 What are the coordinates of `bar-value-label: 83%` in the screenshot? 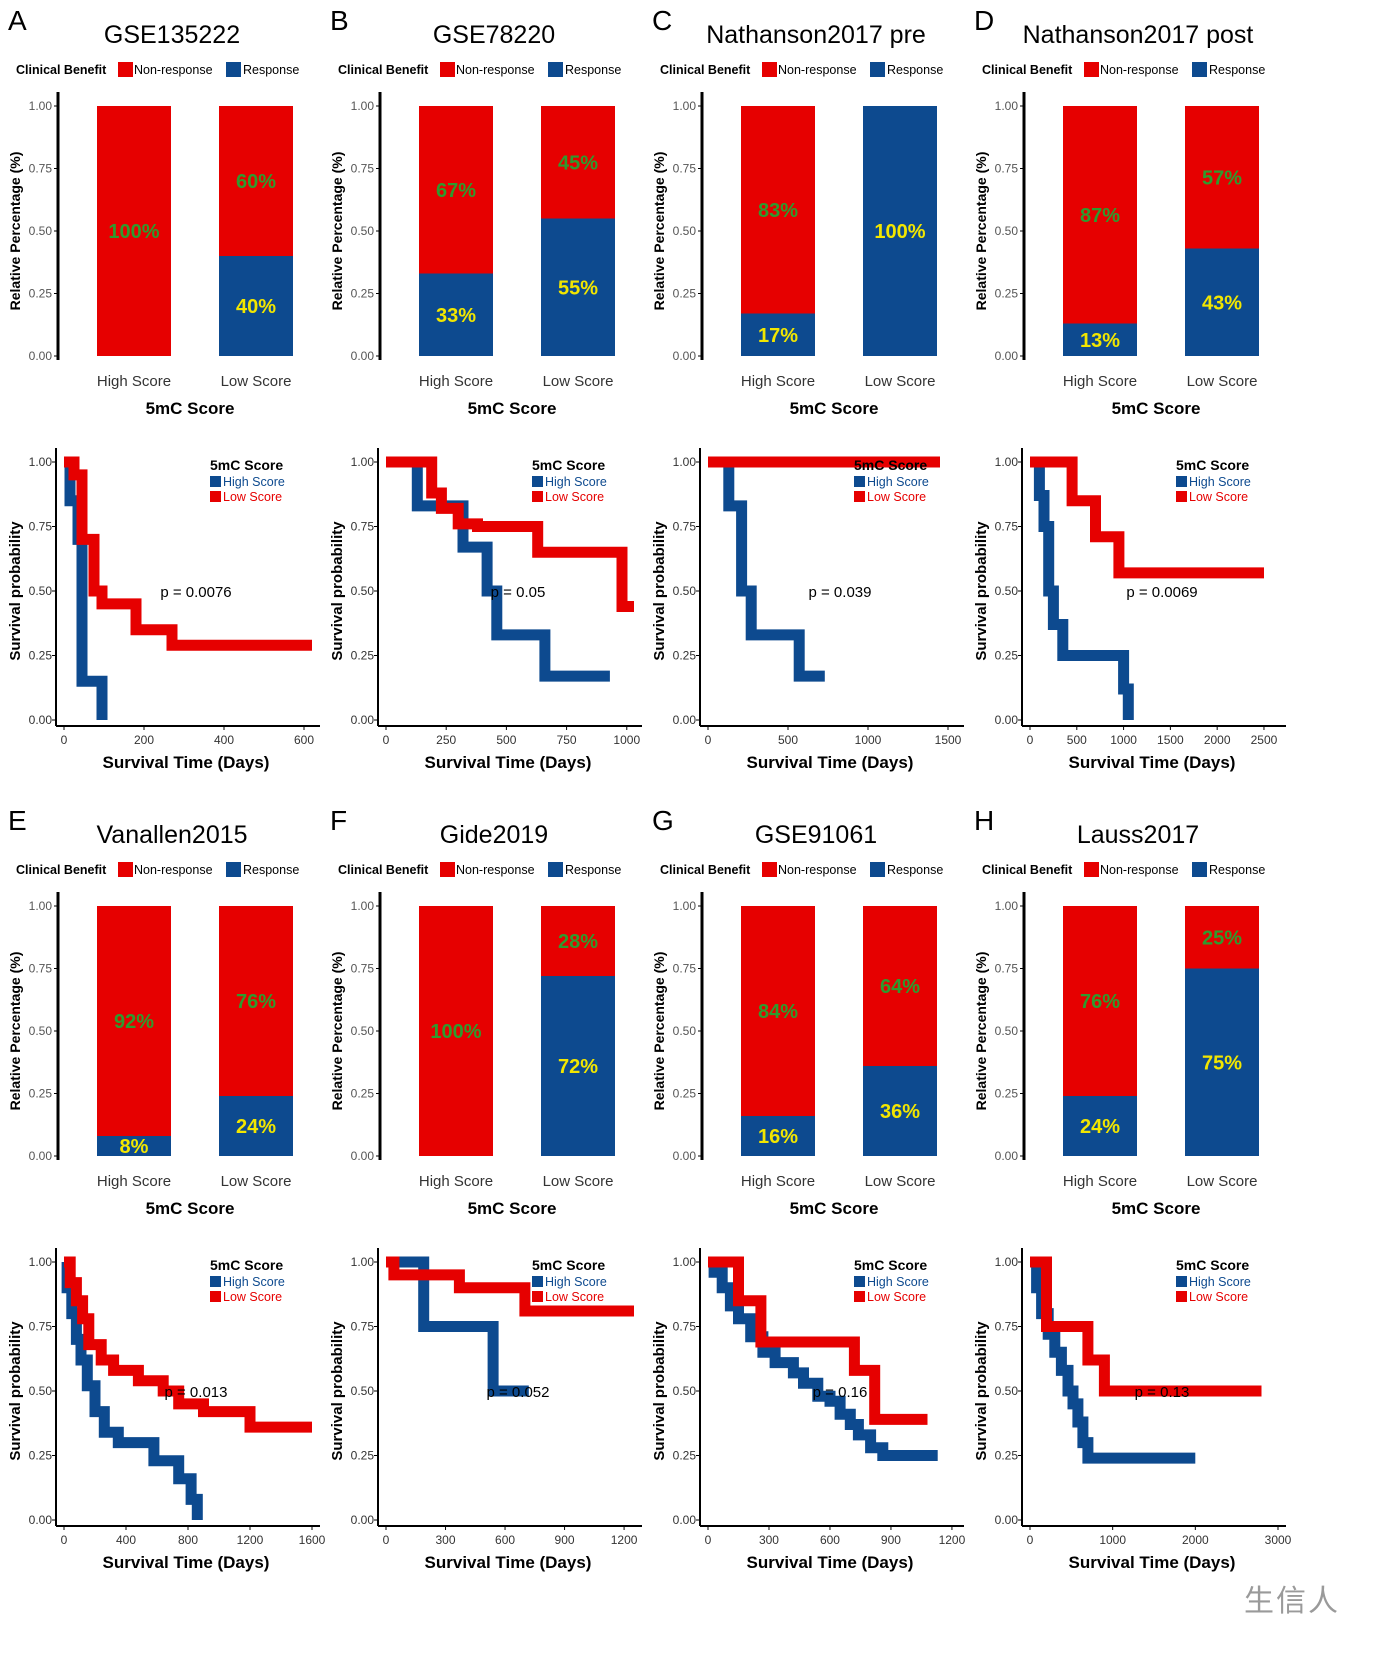 It's located at (778, 211).